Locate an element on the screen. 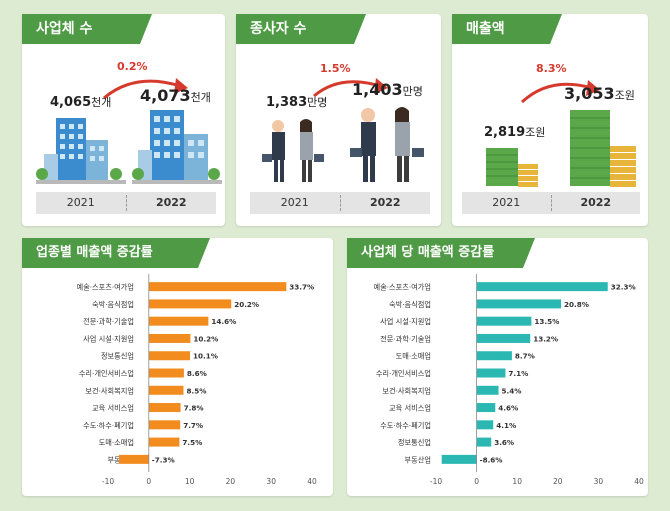 This screenshot has height=511, width=670. value-label: 14.6% is located at coordinates (223, 321).